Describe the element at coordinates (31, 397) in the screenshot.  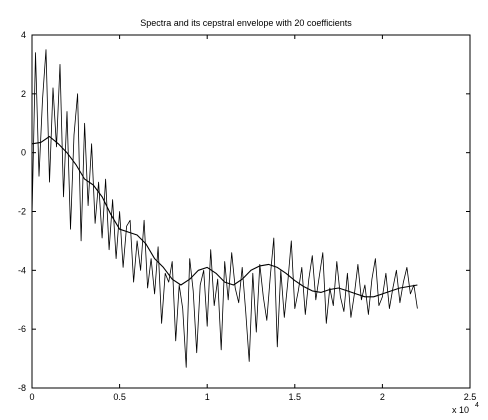
I see `x-tick-label: 0` at that location.